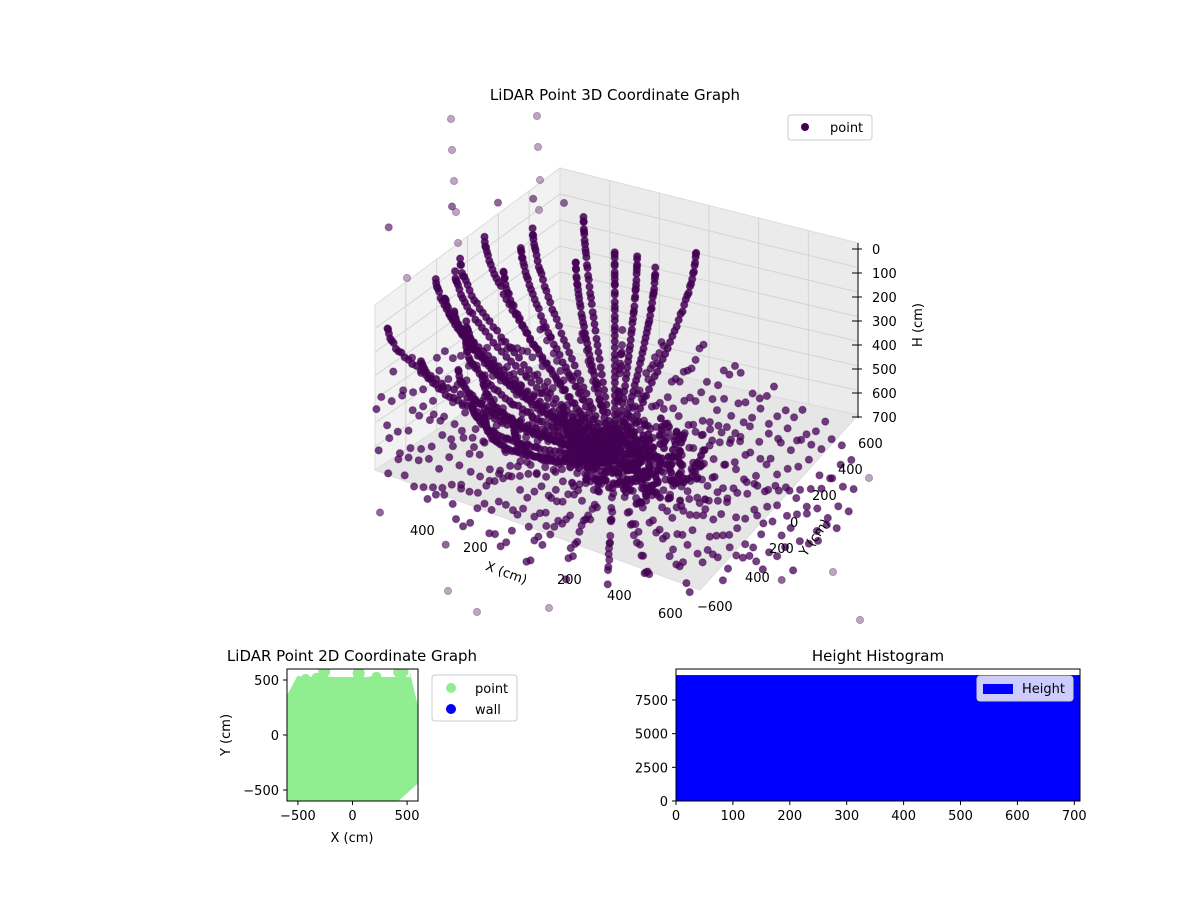 Image resolution: width=1200 pixels, height=900 pixels. What do you see at coordinates (352, 656) in the screenshot?
I see `chart-2d-title: LiDAR Point 2D Coordinate Graph` at bounding box center [352, 656].